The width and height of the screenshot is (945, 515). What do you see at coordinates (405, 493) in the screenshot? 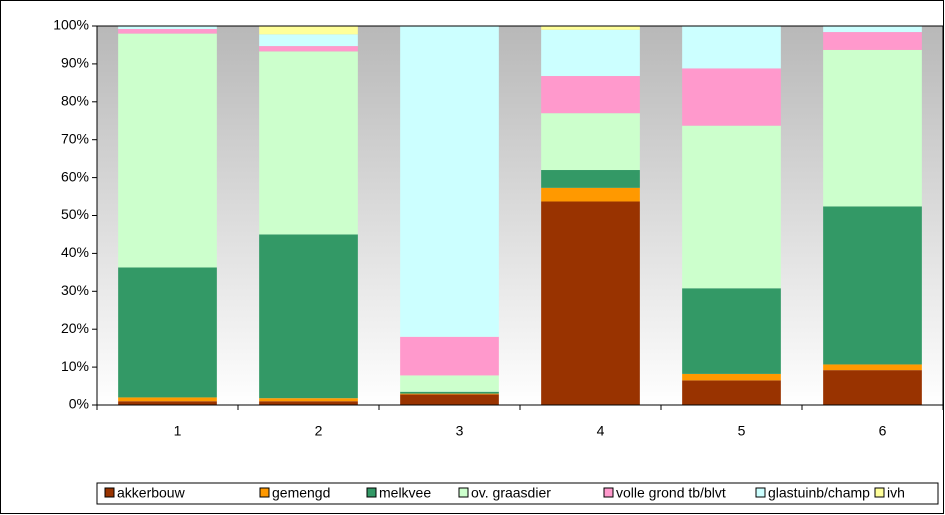
I see `legend-label: melkvee` at bounding box center [405, 493].